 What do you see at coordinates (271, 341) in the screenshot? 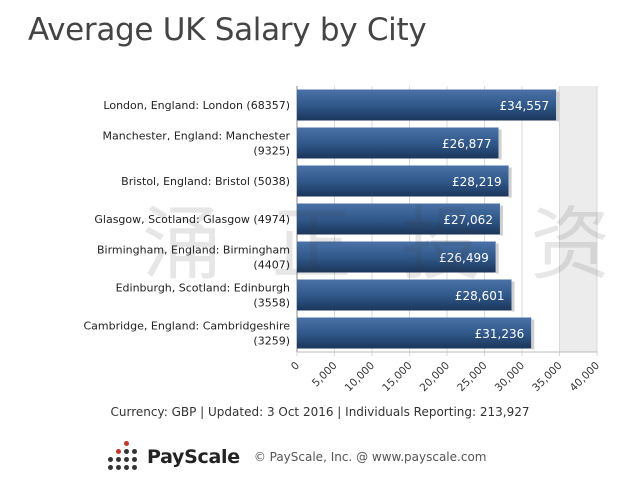
I see `category-label: (3259)` at bounding box center [271, 341].